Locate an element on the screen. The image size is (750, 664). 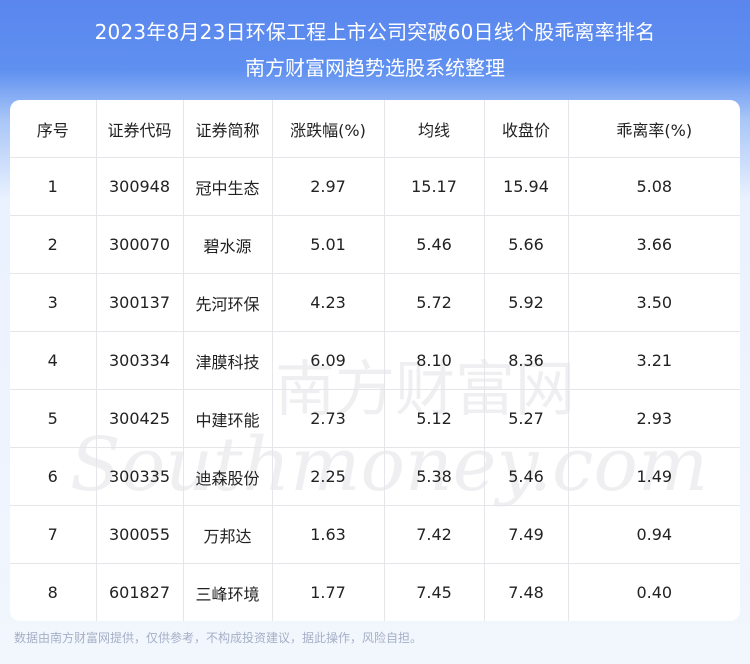
cell-close: 5.92 is located at coordinates (526, 302).